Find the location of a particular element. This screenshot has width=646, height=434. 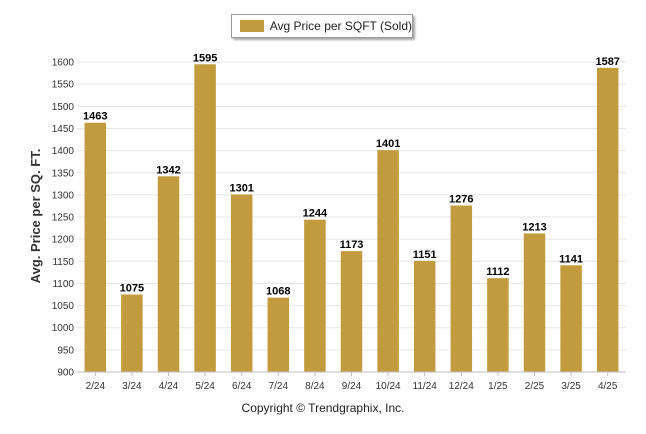

bar-value-label: 1401 is located at coordinates (388, 144).